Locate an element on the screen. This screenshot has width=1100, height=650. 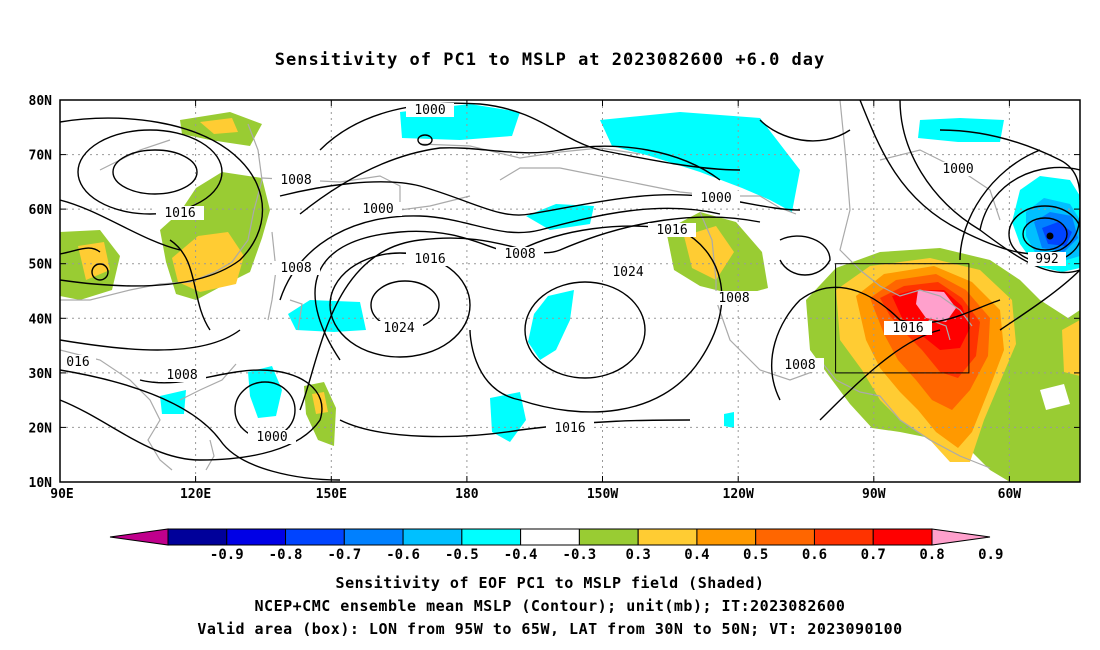
lat-label: 40N is located at coordinates (41, 319).